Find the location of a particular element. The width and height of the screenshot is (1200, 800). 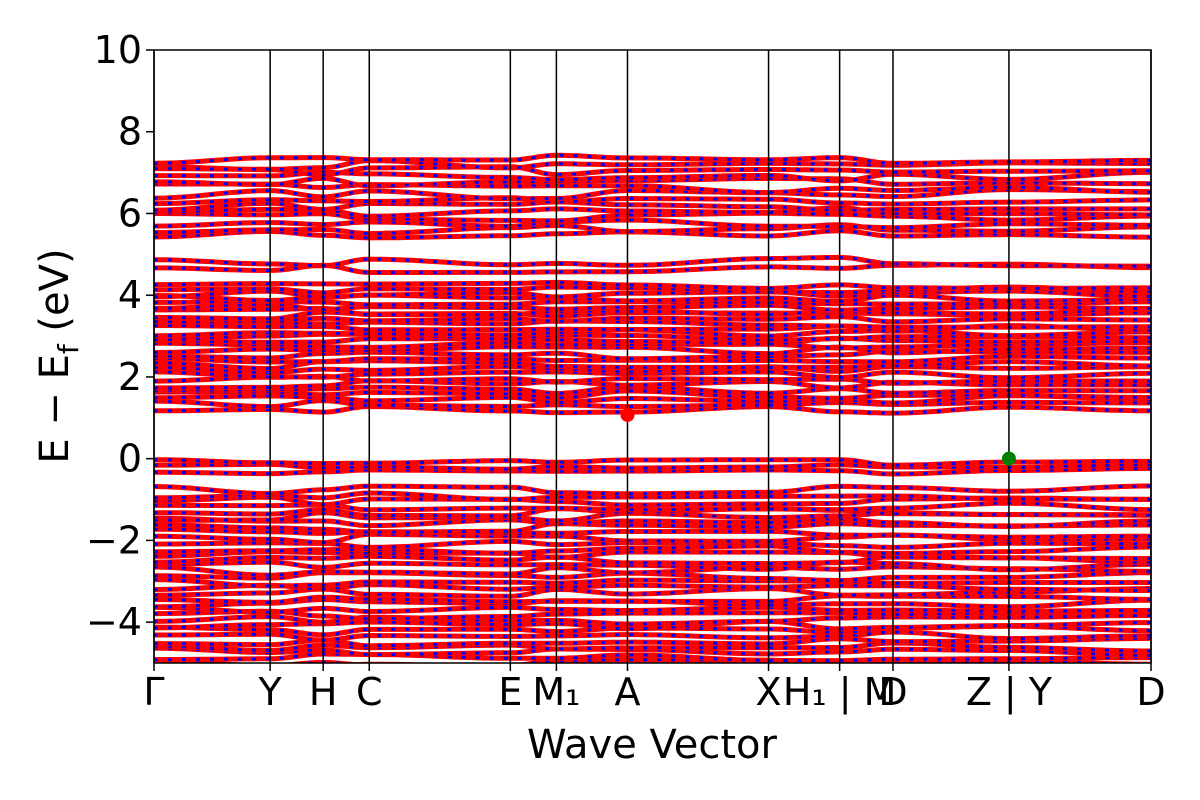

extrema-markers is located at coordinates (818, 436).